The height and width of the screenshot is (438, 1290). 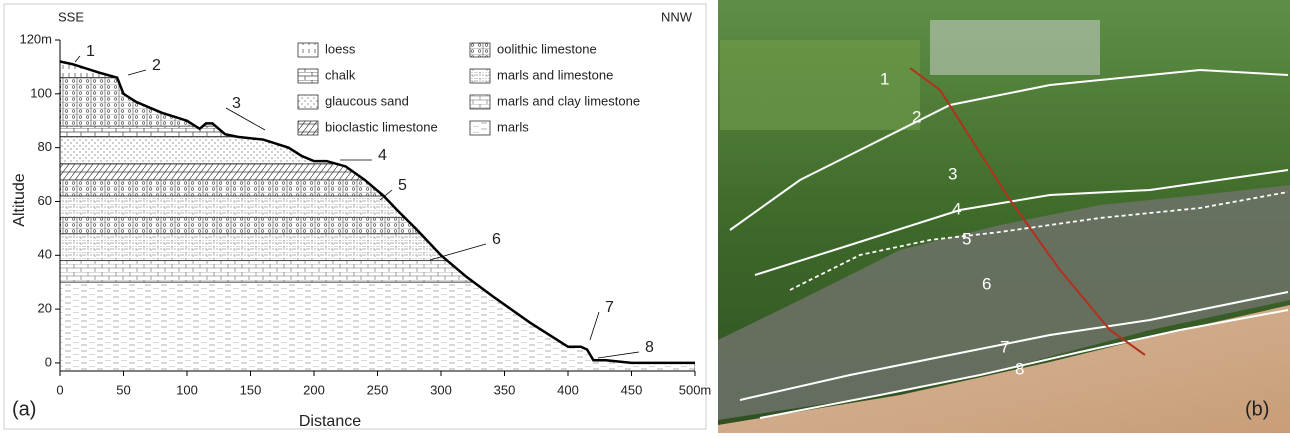 What do you see at coordinates (382, 155) in the screenshot?
I see `annotation: 4` at bounding box center [382, 155].